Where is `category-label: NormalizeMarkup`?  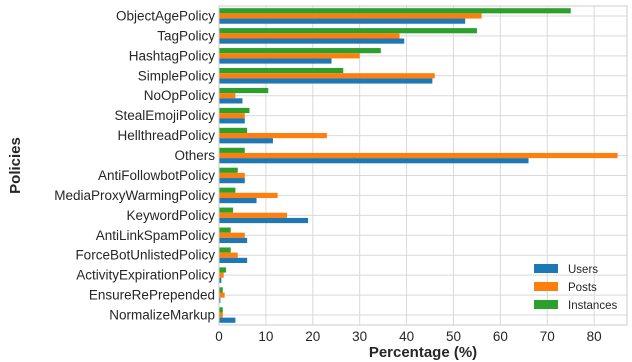 category-label: NormalizeMarkup is located at coordinates (162, 315).